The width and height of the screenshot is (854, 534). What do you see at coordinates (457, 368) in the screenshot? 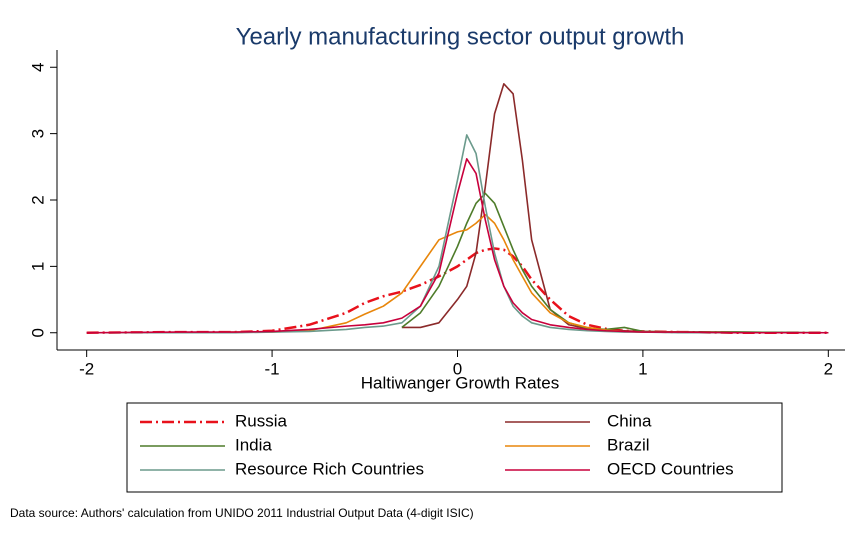
I see `x-tick-label: 0` at bounding box center [457, 368].